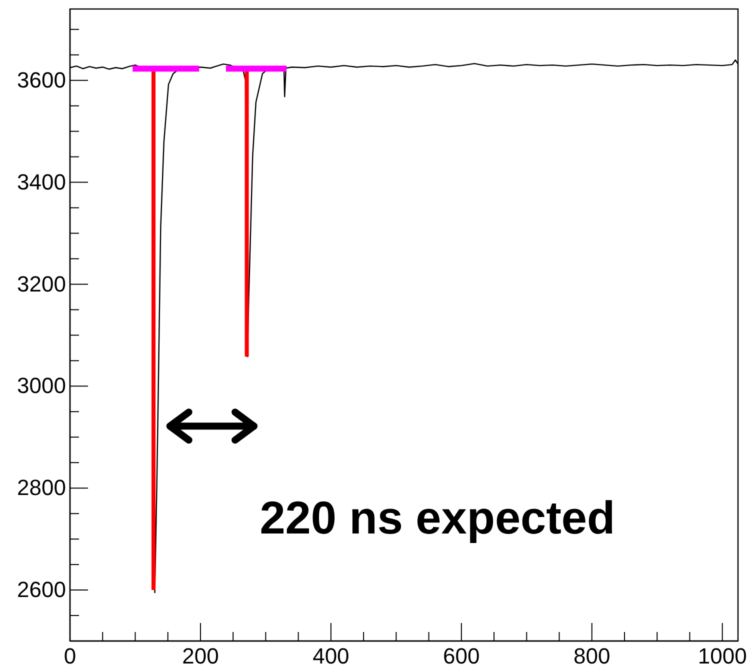 This screenshot has height=672, width=749. Describe the element at coordinates (41, 283) in the screenshot. I see `y-tick-label: 3200` at that location.